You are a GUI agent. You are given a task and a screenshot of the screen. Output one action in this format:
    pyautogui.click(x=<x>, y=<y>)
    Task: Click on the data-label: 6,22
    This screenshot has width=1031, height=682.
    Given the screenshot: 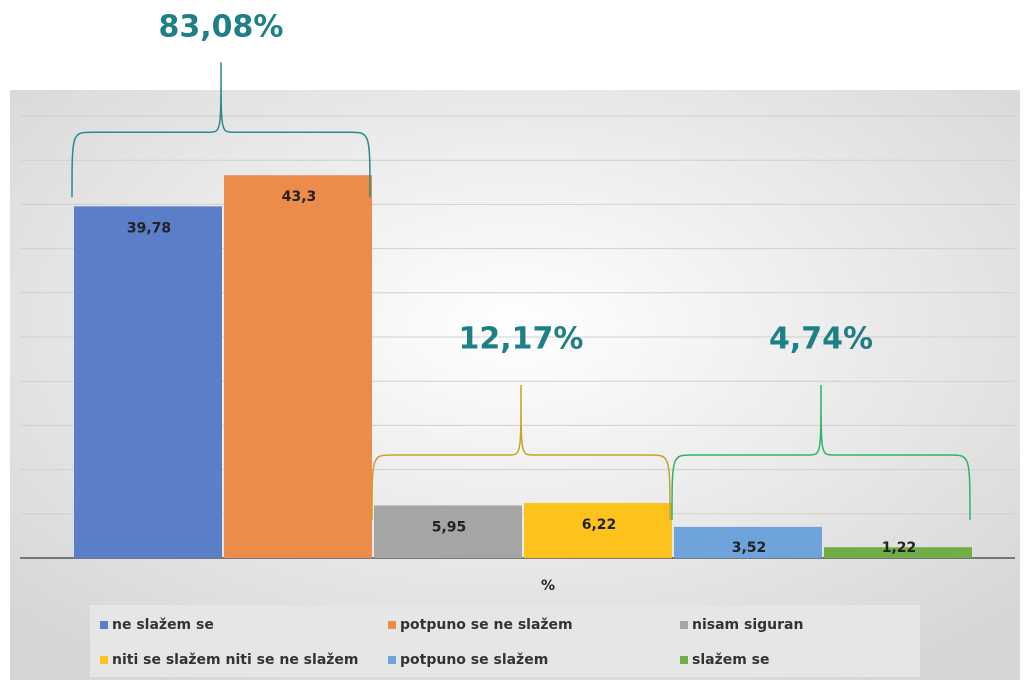 What is the action you would take?
    pyautogui.click(x=599, y=525)
    